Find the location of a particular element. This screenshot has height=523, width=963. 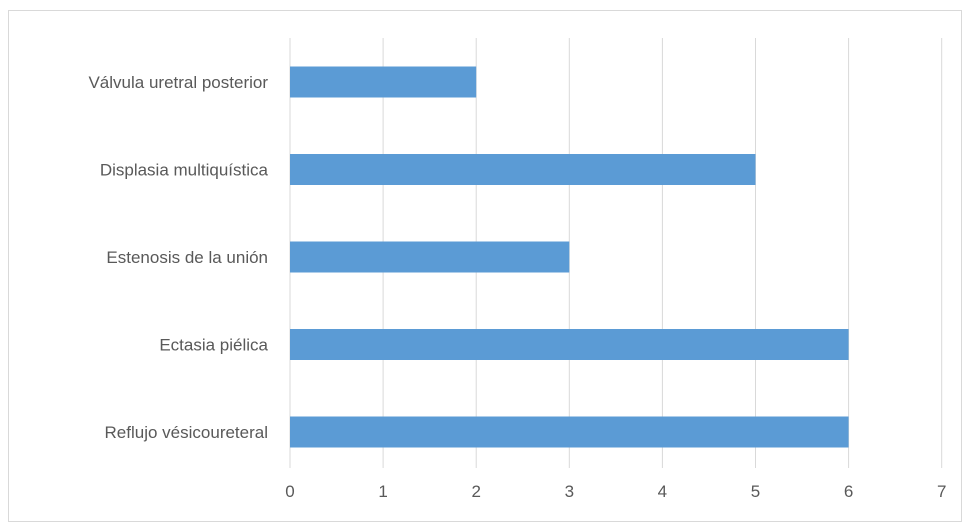

x-tick-label: 0 is located at coordinates (289, 491).